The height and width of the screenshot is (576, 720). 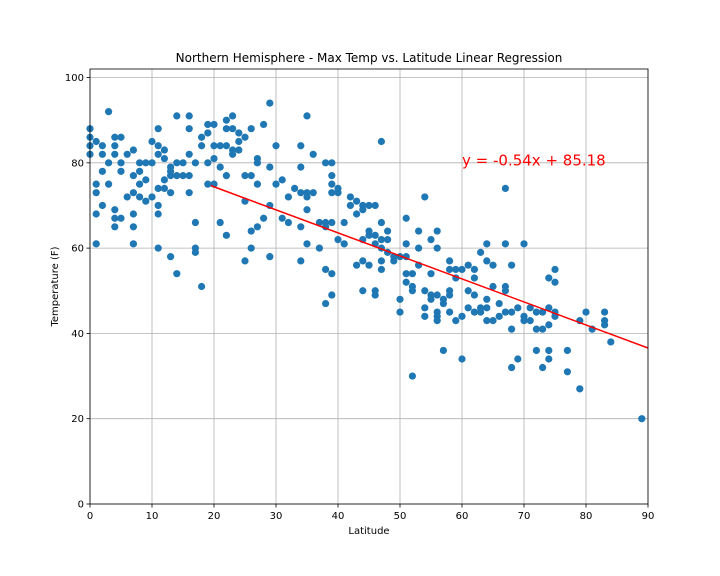 What do you see at coordinates (81, 505) in the screenshot?
I see `y-tick-label: 0` at bounding box center [81, 505].